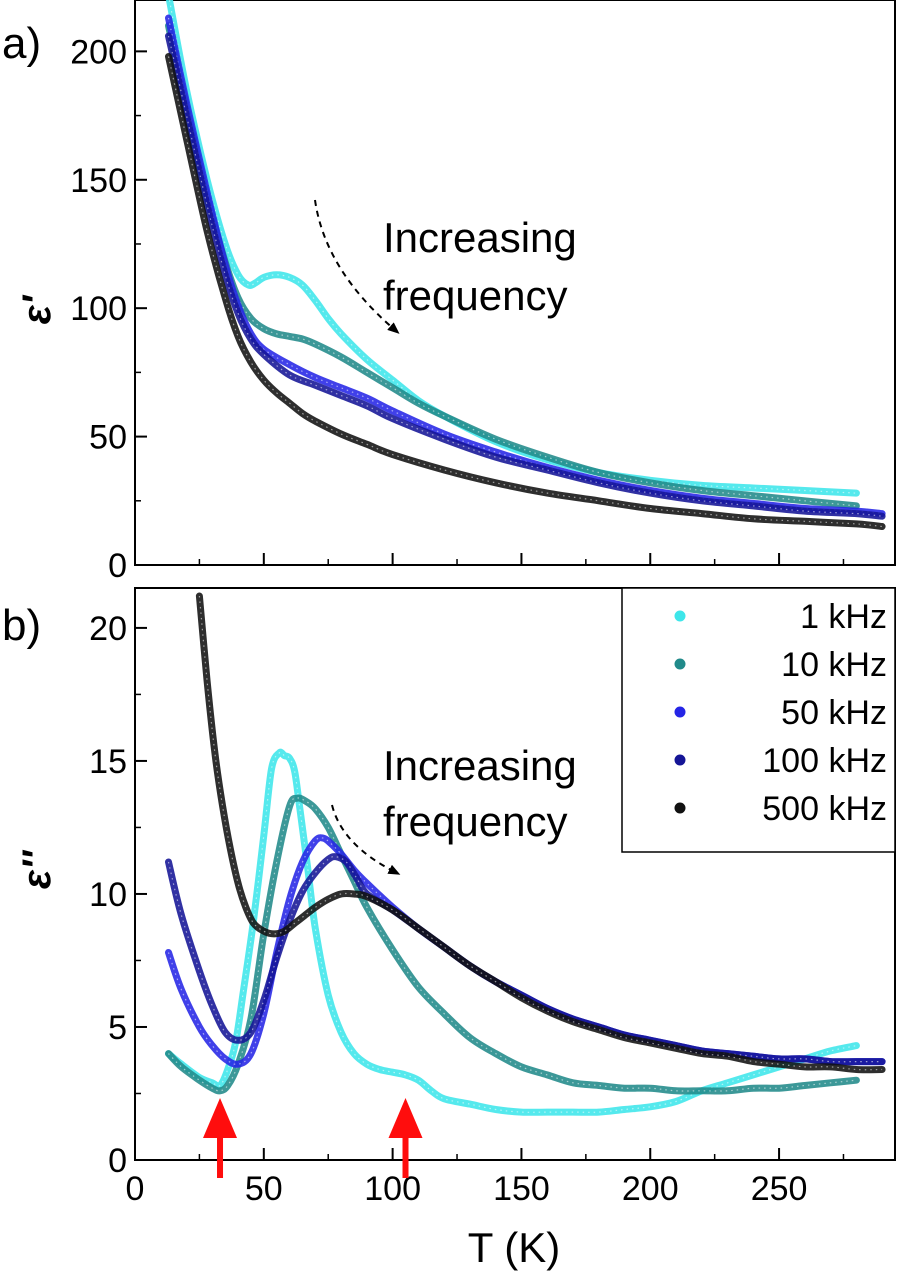 This screenshot has height=1279, width=900. I want to click on panel-b-y-tick-label: 20, so click(108, 629).